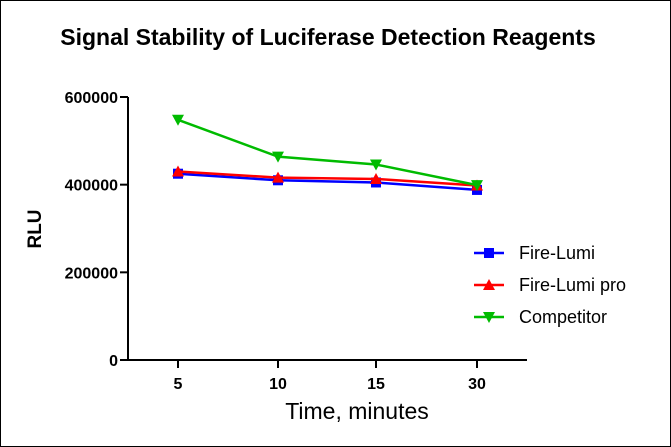 The image size is (671, 447). I want to click on y-tick-label: 200000, so click(91, 273).